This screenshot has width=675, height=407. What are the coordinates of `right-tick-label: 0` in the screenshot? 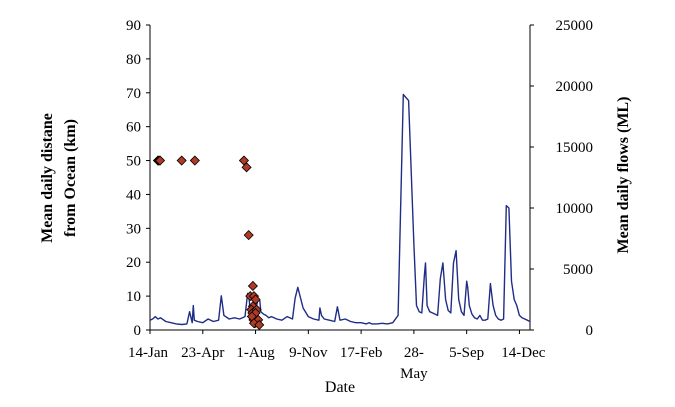 It's located at (590, 331).